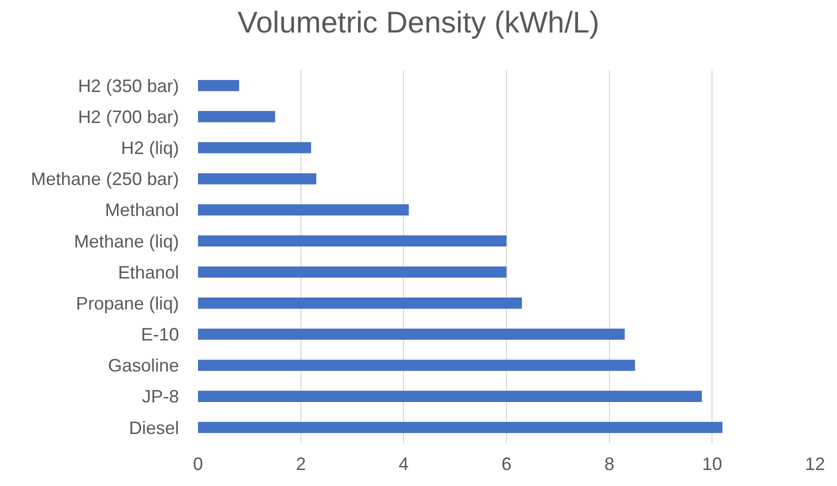 This screenshot has width=837, height=486. Describe the element at coordinates (159, 334) in the screenshot. I see `y-tick-label: E-10` at that location.